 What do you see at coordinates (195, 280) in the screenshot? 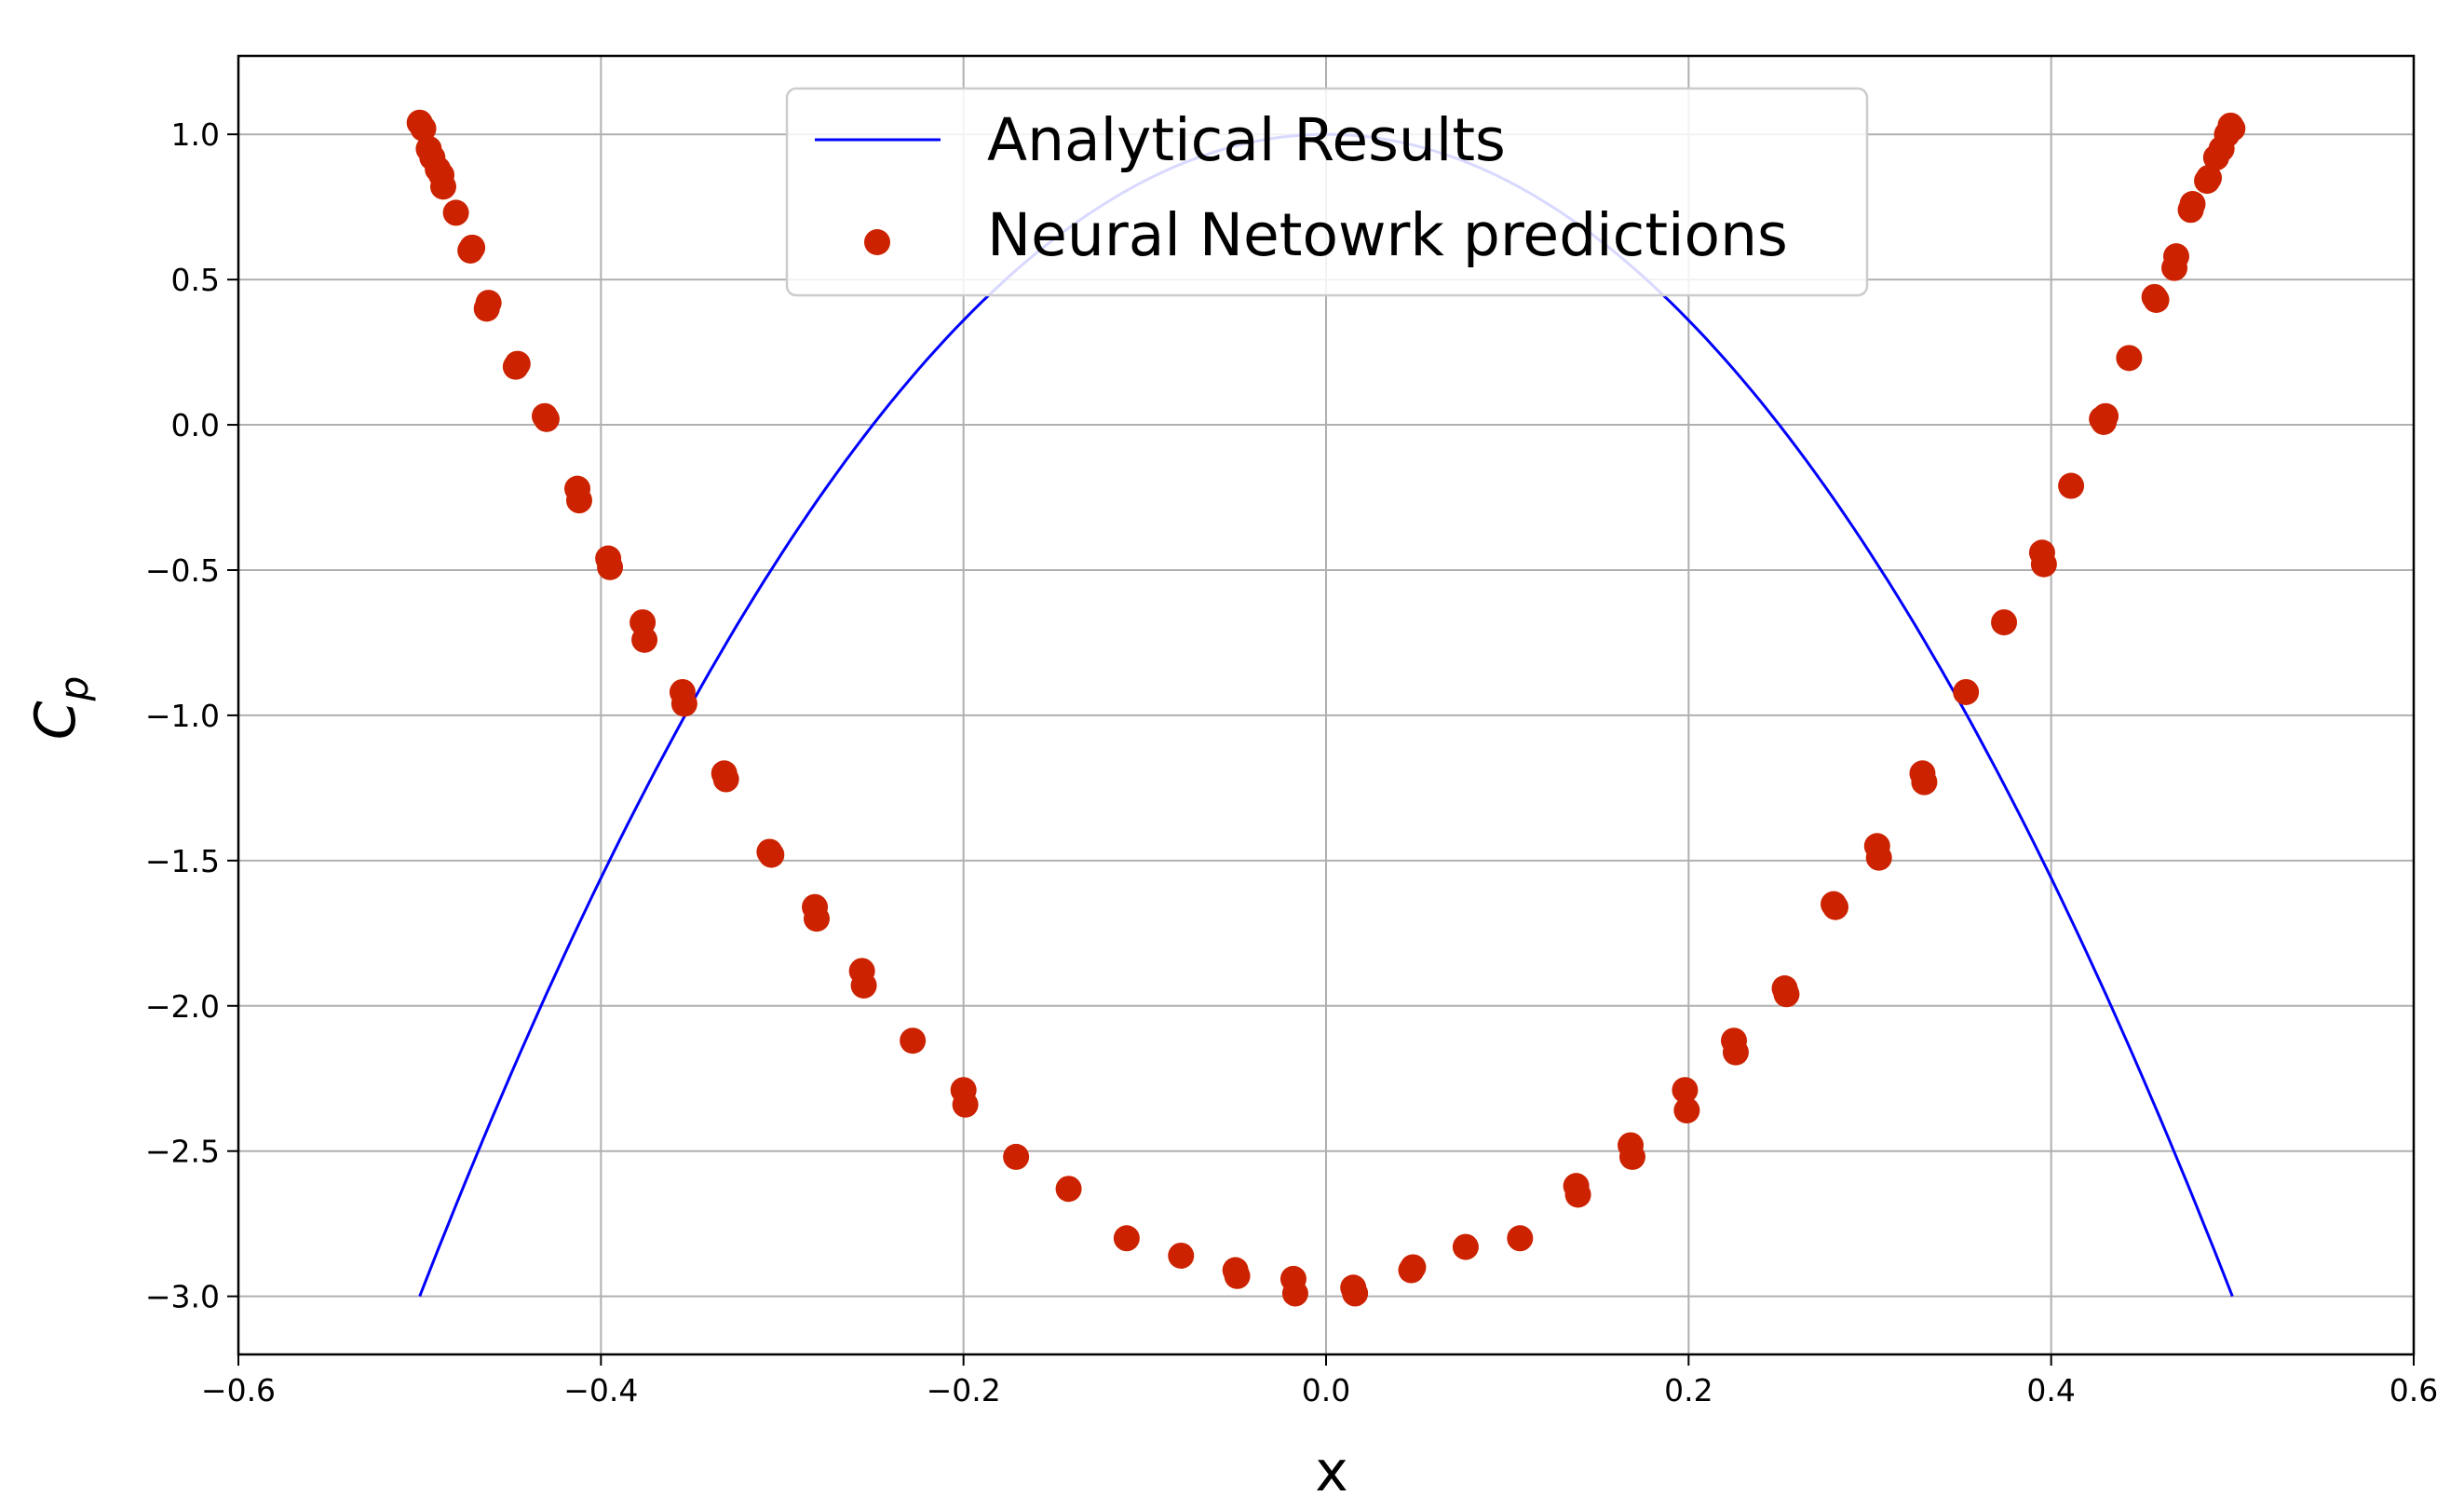
I see `y-tick-label: 0.5` at bounding box center [195, 280].